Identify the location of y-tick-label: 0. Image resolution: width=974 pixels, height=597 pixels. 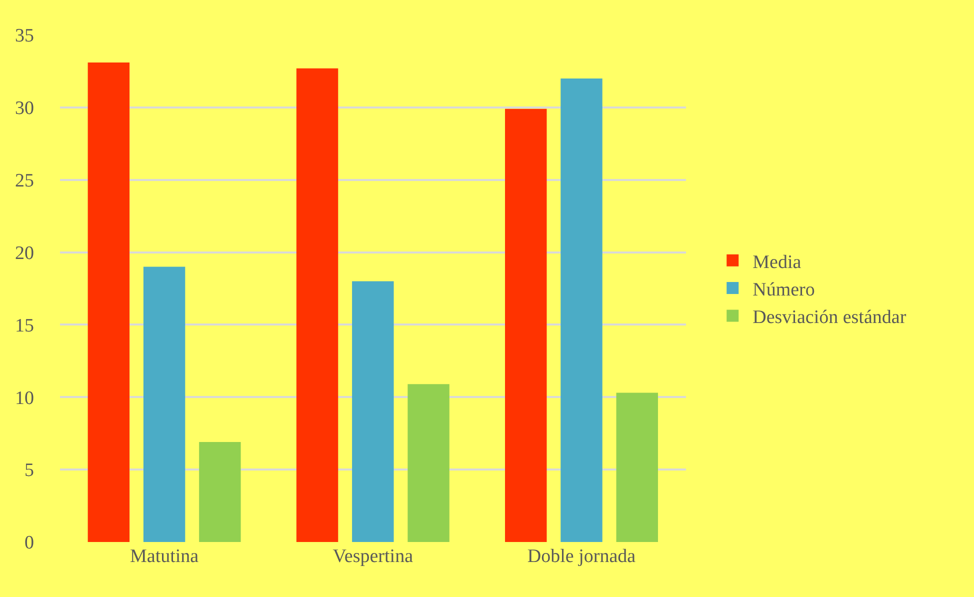
(29, 543).